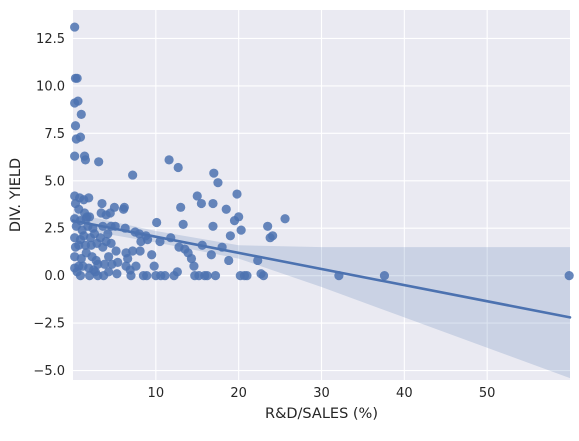 The width and height of the screenshot is (579, 441). I want to click on x-axis-title: R&D/SALES (%), so click(321, 414).